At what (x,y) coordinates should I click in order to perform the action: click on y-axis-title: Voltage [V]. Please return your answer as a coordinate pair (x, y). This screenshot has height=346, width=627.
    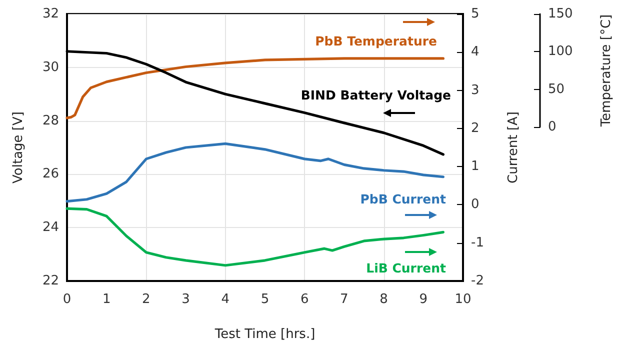
    Looking at the image, I should click on (18, 148).